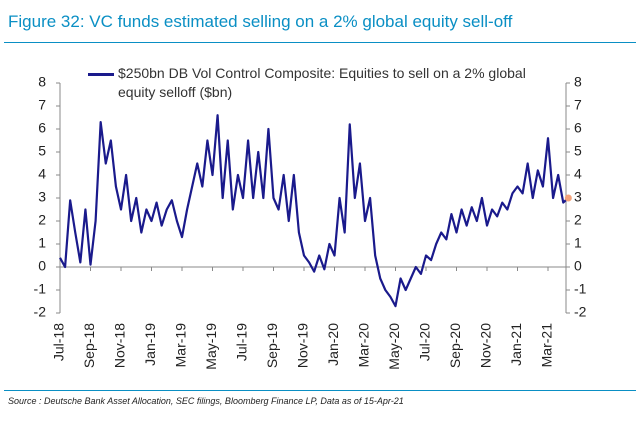  What do you see at coordinates (242, 342) in the screenshot?
I see `x-tick-label: Jul-19` at bounding box center [242, 342].